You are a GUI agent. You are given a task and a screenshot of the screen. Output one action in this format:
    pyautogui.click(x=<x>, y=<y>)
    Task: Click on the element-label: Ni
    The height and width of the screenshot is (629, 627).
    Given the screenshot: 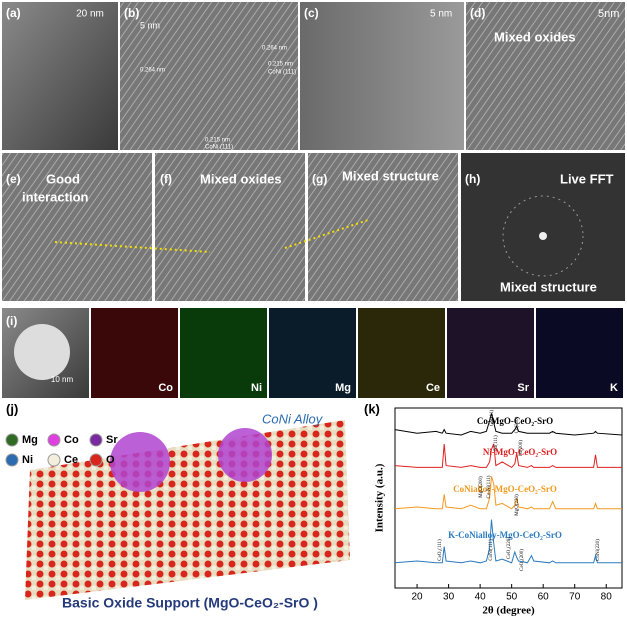 What is the action you would take?
    pyautogui.click(x=256, y=388)
    